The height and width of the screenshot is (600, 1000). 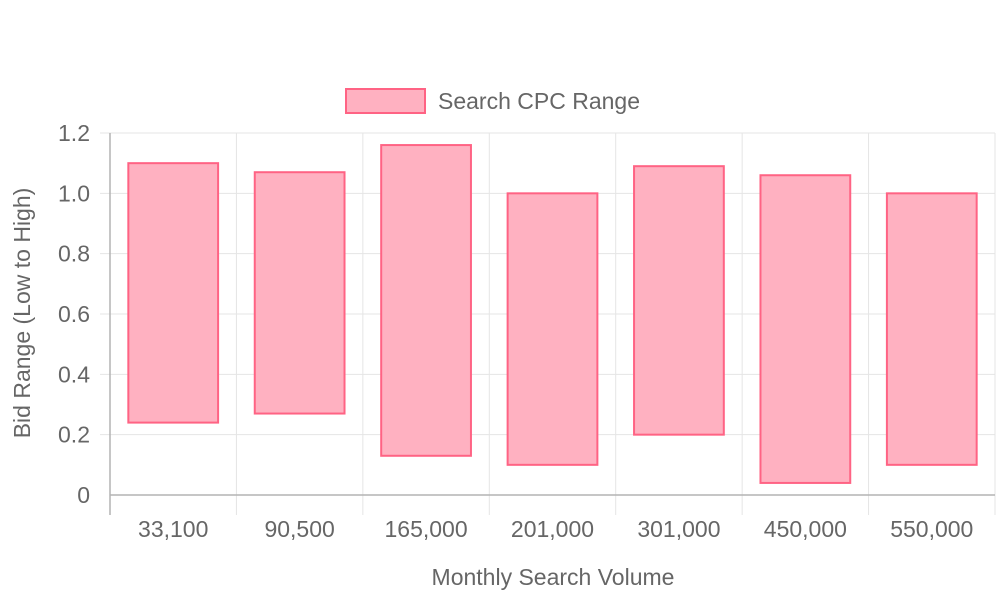 What do you see at coordinates (74, 193) in the screenshot?
I see `y-tick-label: 1.0` at bounding box center [74, 193].